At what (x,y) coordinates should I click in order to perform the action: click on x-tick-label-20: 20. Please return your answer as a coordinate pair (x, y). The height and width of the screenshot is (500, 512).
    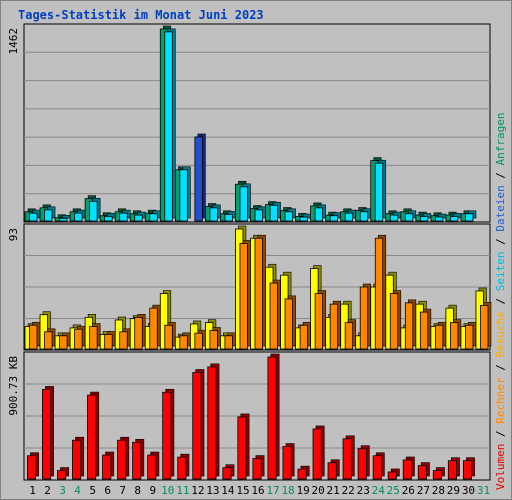
    Looking at the image, I should click on (318, 490).